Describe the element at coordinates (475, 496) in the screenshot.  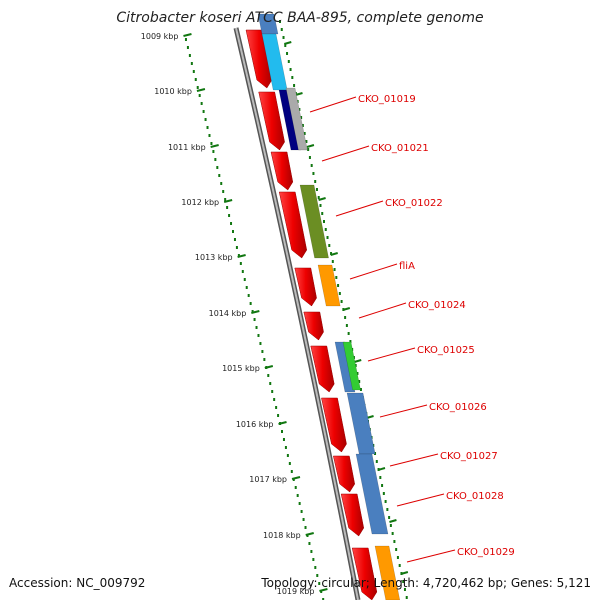
I see `gene-label: CKO_01028` at that location.